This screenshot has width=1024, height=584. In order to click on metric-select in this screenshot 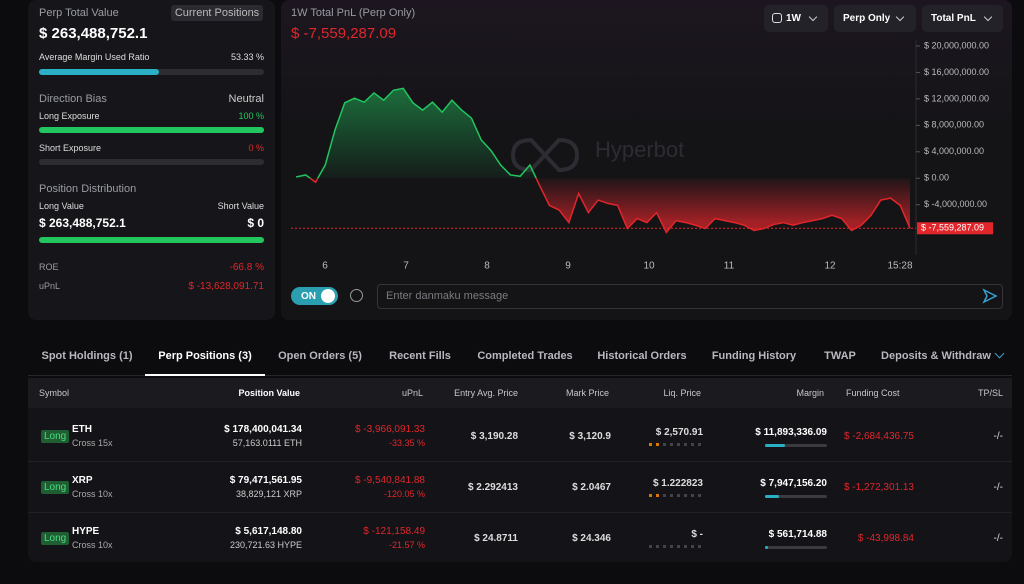, I will do `click(962, 18)`.